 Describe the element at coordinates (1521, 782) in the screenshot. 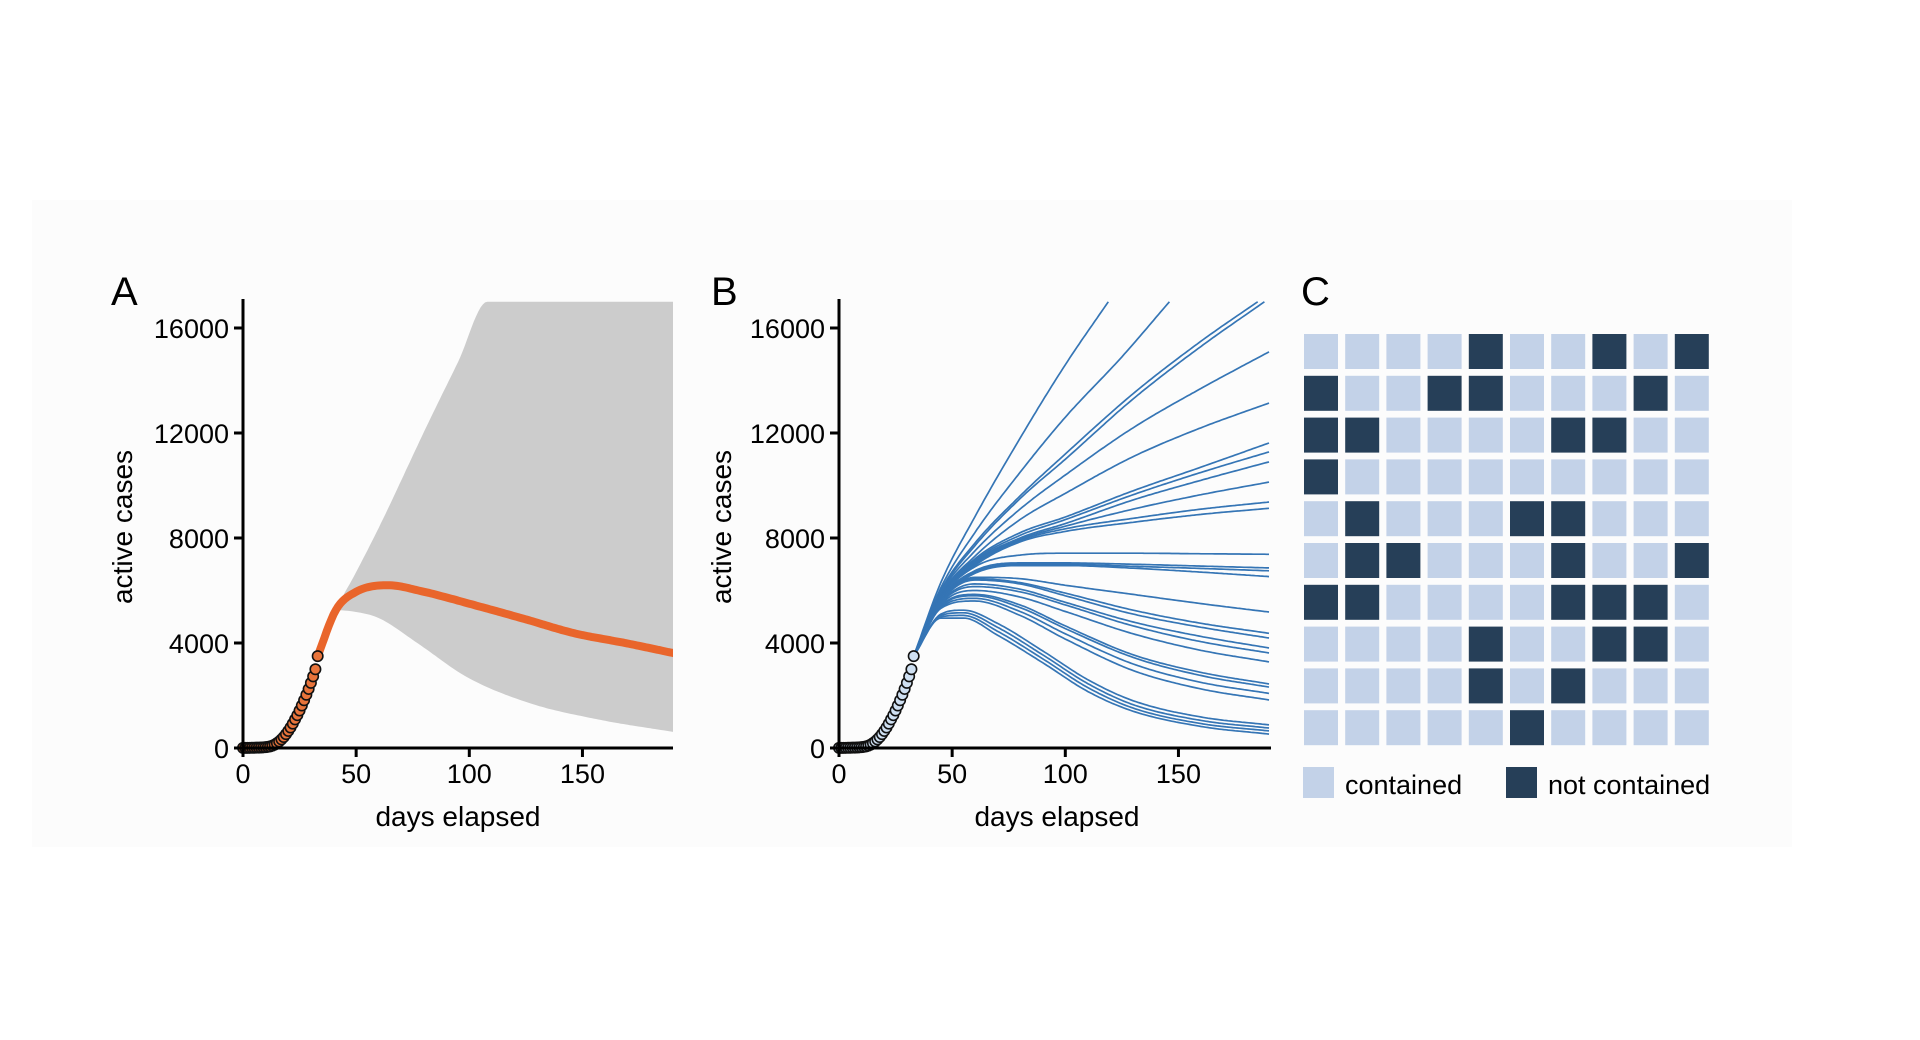

I see `legend-swatch-not-contained` at that location.